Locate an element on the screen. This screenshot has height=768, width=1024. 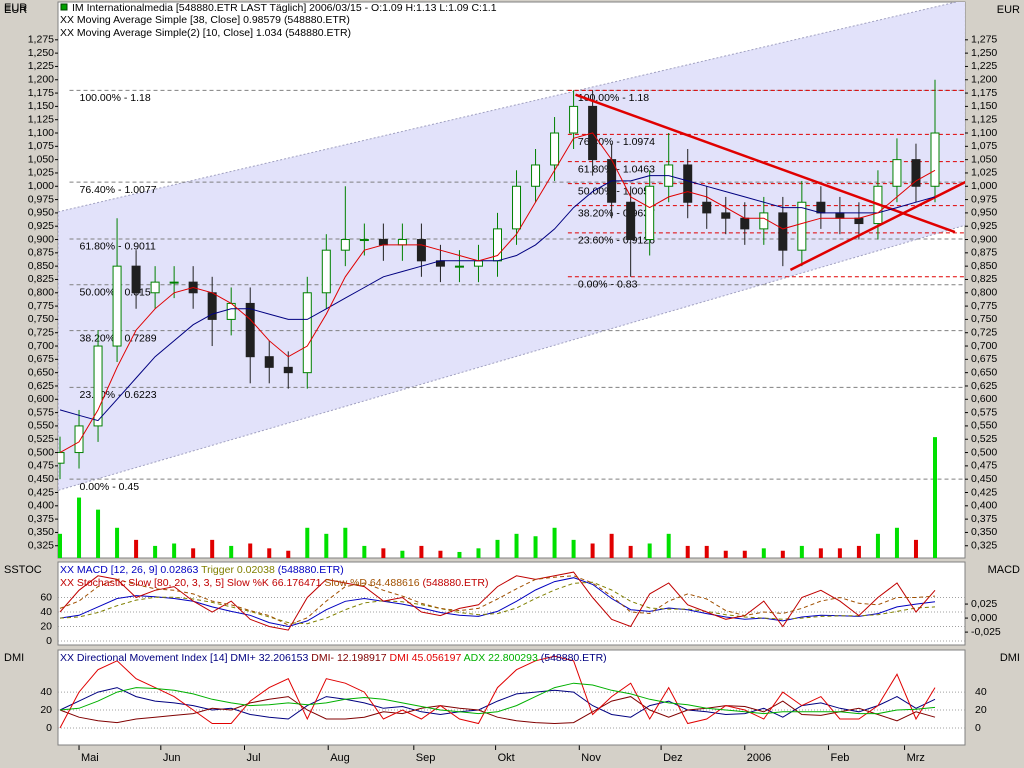
y-tick-label: 0,950 is located at coordinates (41, 213).